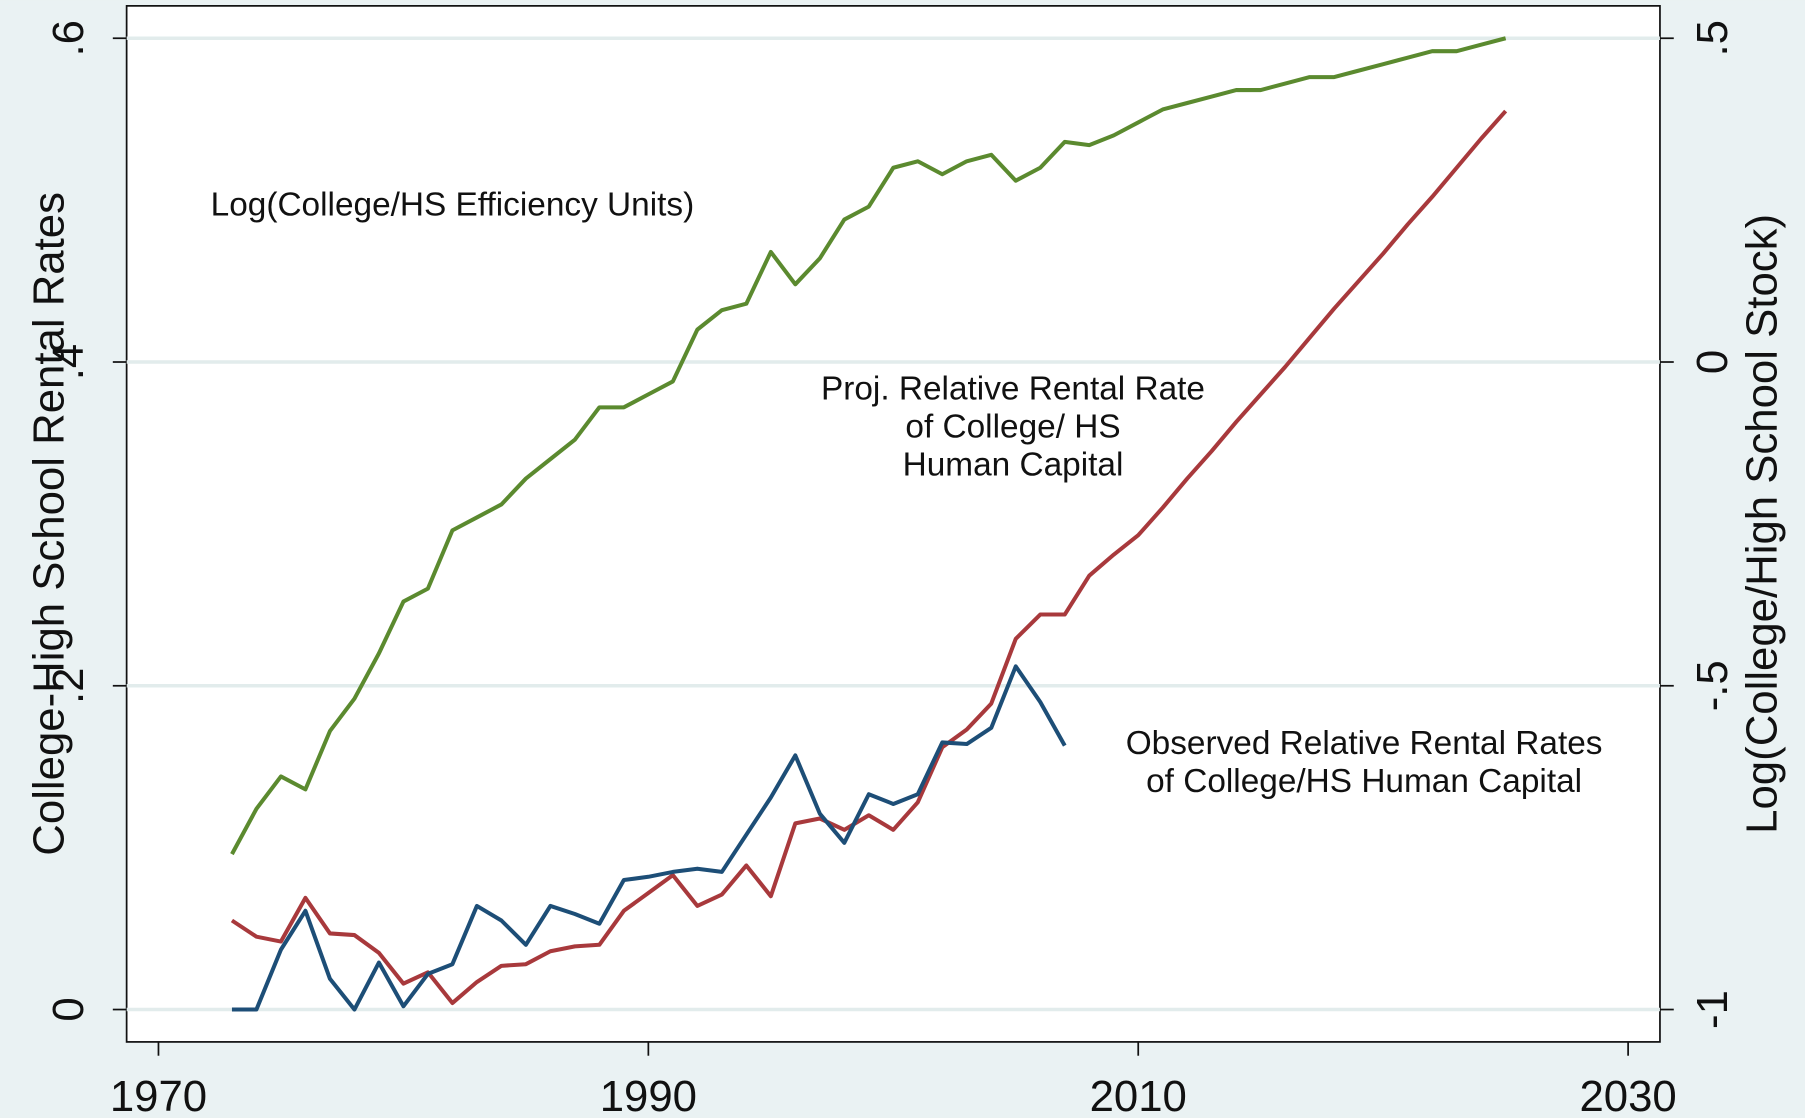 This screenshot has height=1118, width=1805. Describe the element at coordinates (649, 838) in the screenshot. I see `series-line` at that location.